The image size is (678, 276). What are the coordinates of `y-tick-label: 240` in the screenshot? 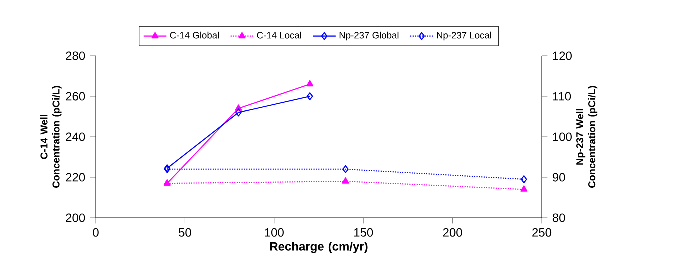 It's located at (76, 137).